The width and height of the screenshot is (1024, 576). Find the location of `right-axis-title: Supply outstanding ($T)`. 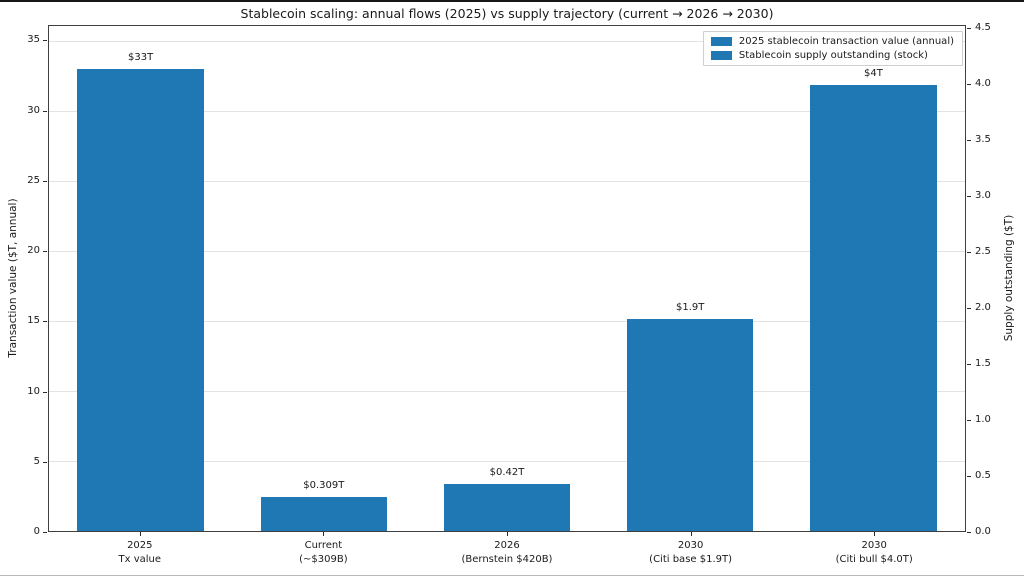

right-axis-title: Supply outstanding ($T) is located at coordinates (1009, 278).